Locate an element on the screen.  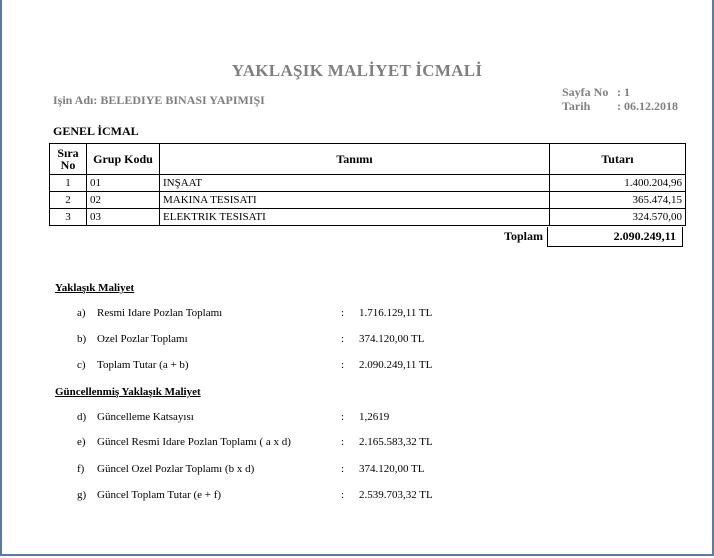
page-number-value: : 1 is located at coordinates (623, 92).